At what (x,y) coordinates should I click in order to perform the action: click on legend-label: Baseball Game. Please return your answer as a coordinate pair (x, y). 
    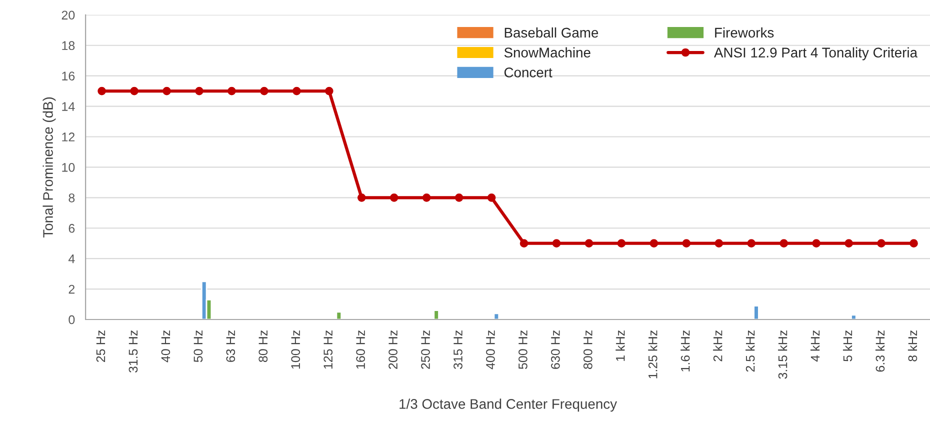
    Looking at the image, I should click on (551, 32).